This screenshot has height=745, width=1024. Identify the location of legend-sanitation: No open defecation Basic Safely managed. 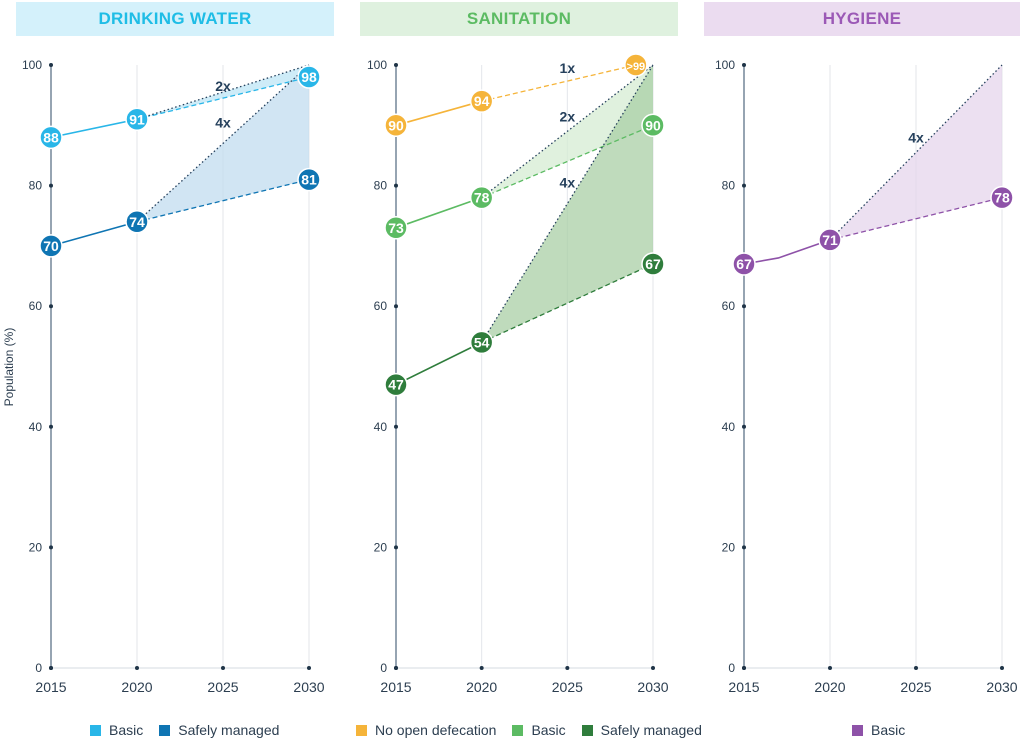
(537, 730).